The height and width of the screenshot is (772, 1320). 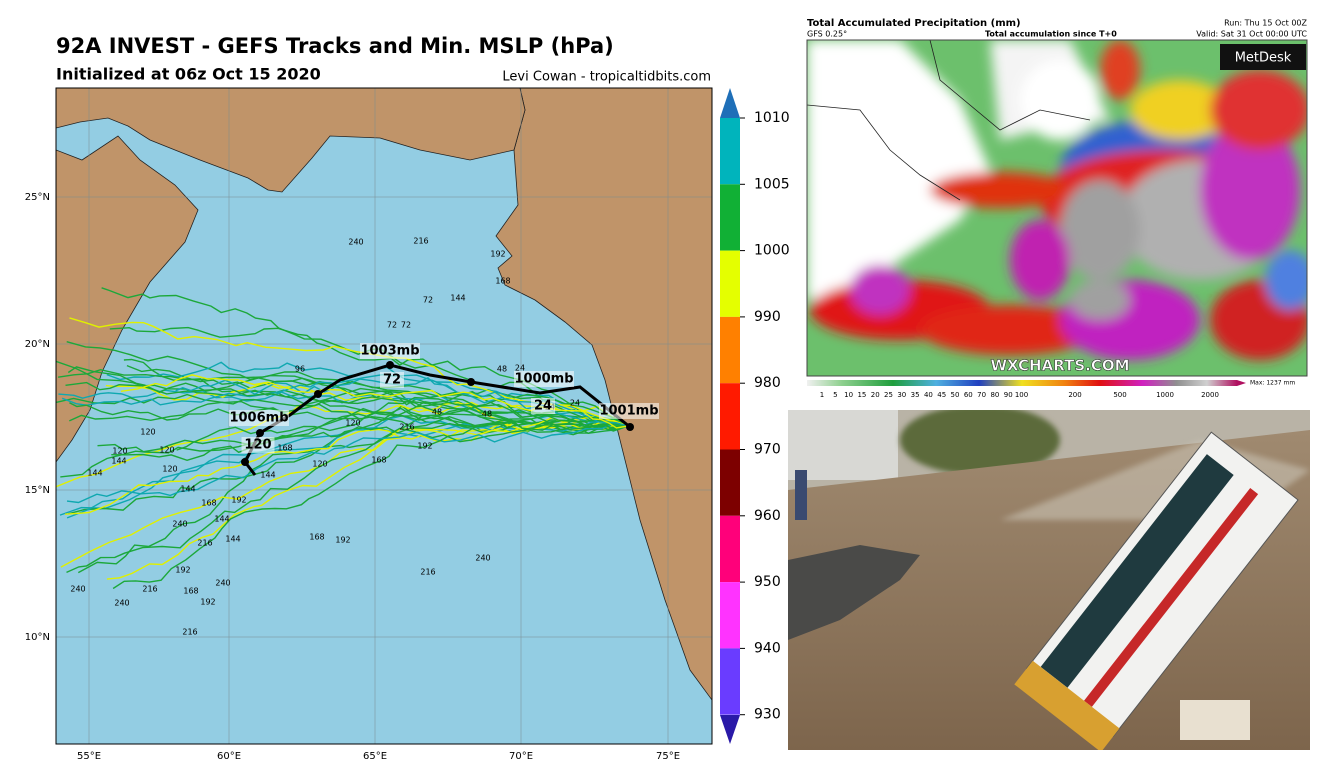 What do you see at coordinates (37, 197) in the screenshot?
I see `lat-label: 25°N` at bounding box center [37, 197].